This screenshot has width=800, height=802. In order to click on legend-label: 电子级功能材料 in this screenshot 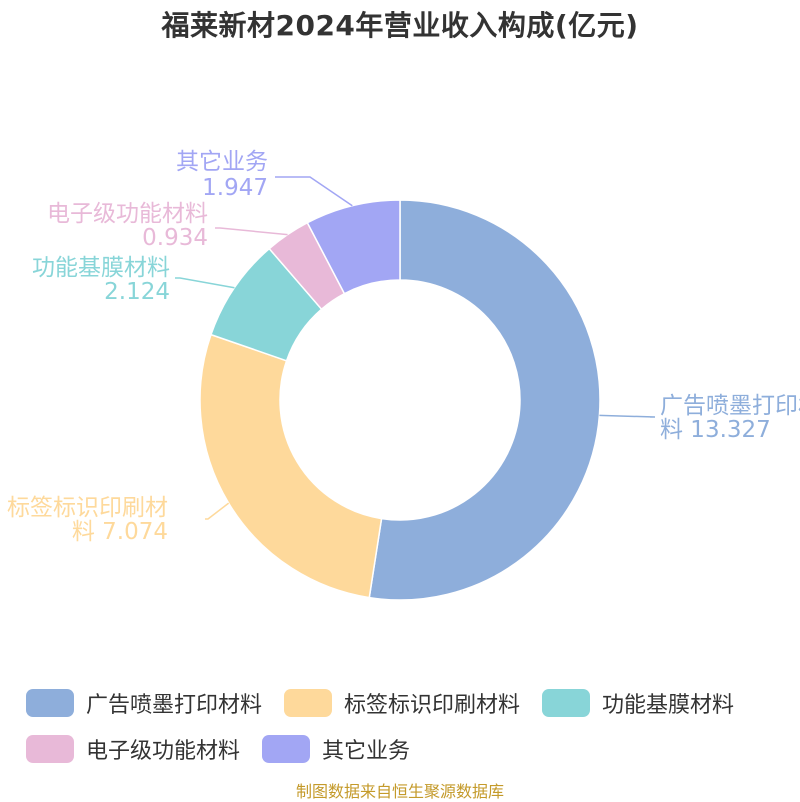, I will do `click(163, 751)`.